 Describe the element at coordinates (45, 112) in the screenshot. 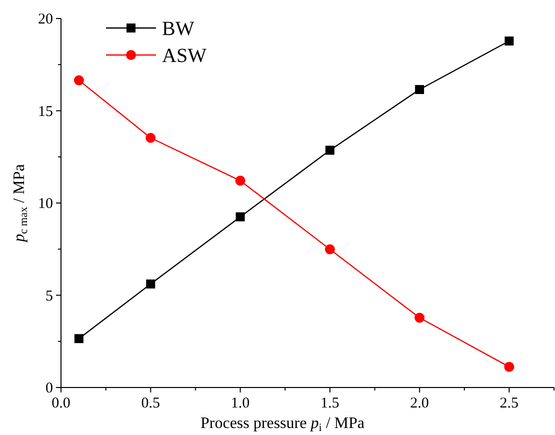

I see `y-tick-label: 15` at that location.